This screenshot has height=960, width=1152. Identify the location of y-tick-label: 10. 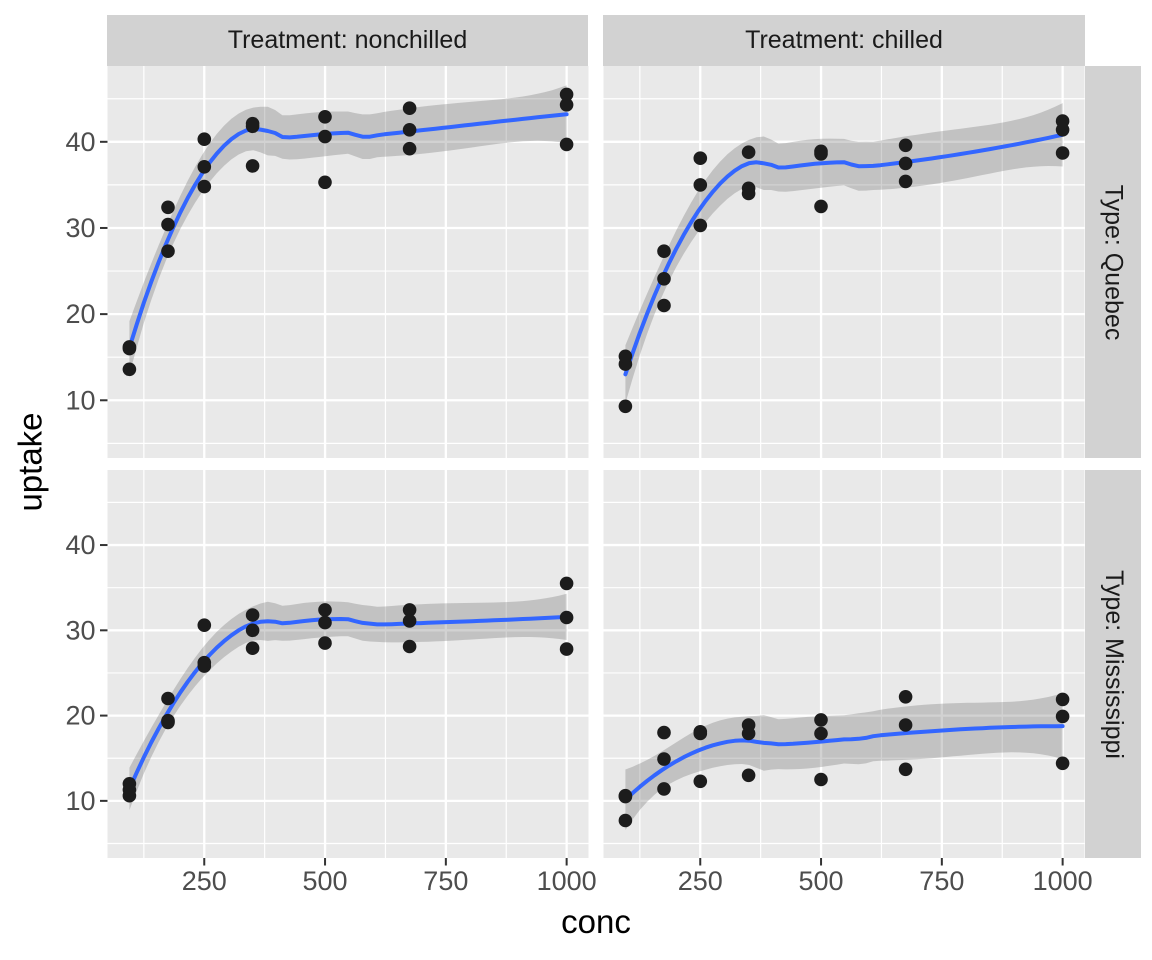
(80, 801).